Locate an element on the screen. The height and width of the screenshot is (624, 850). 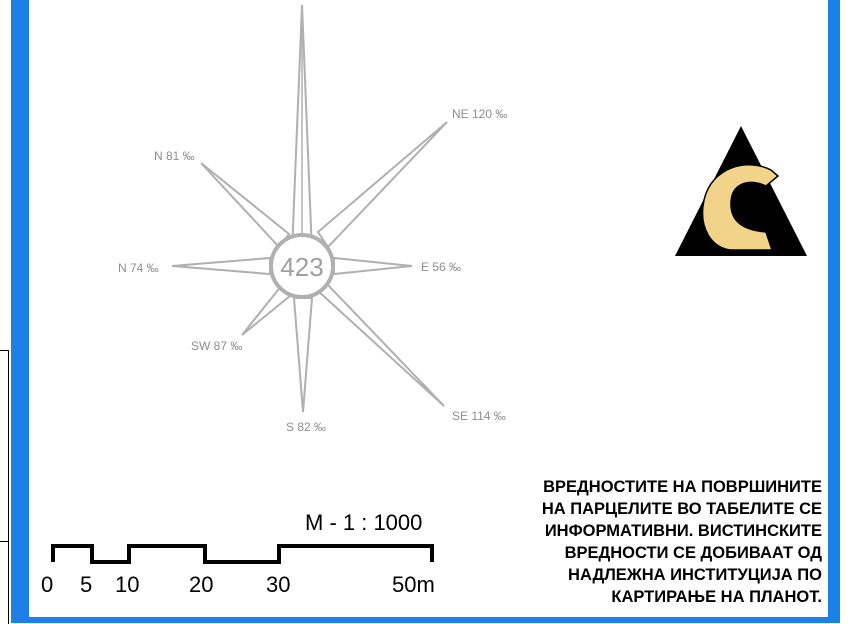
right-frame-border is located at coordinates (834, 311).